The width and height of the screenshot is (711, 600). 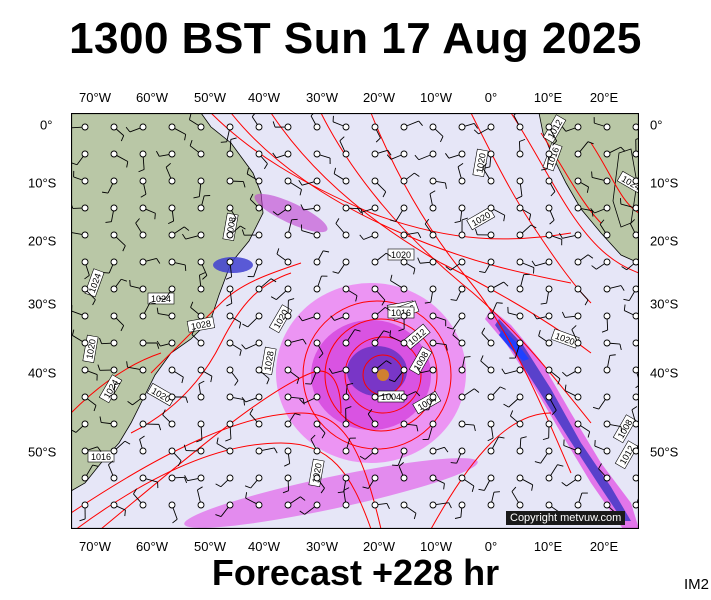 What do you see at coordinates (664, 241) in the screenshot?
I see `lat-label-right: 20°S` at bounding box center [664, 241].